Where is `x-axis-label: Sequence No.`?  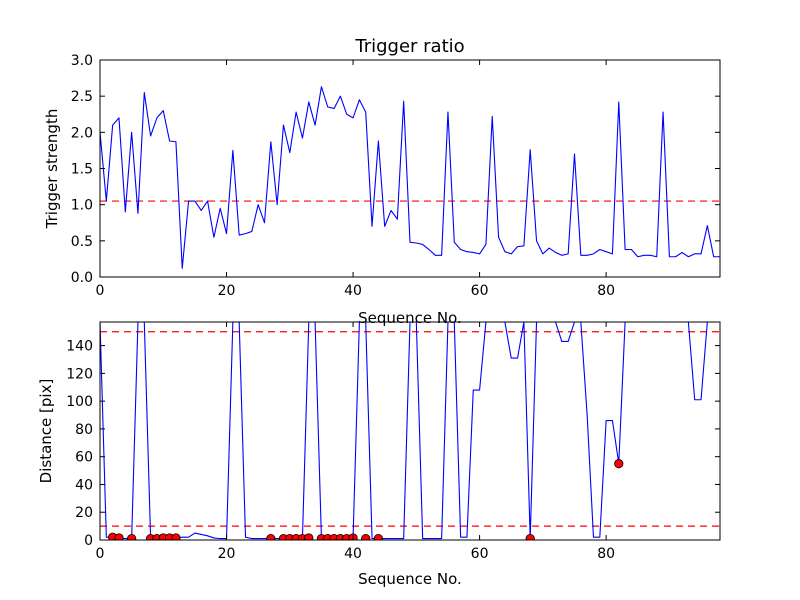
x-axis-label: Sequence No. is located at coordinates (410, 579).